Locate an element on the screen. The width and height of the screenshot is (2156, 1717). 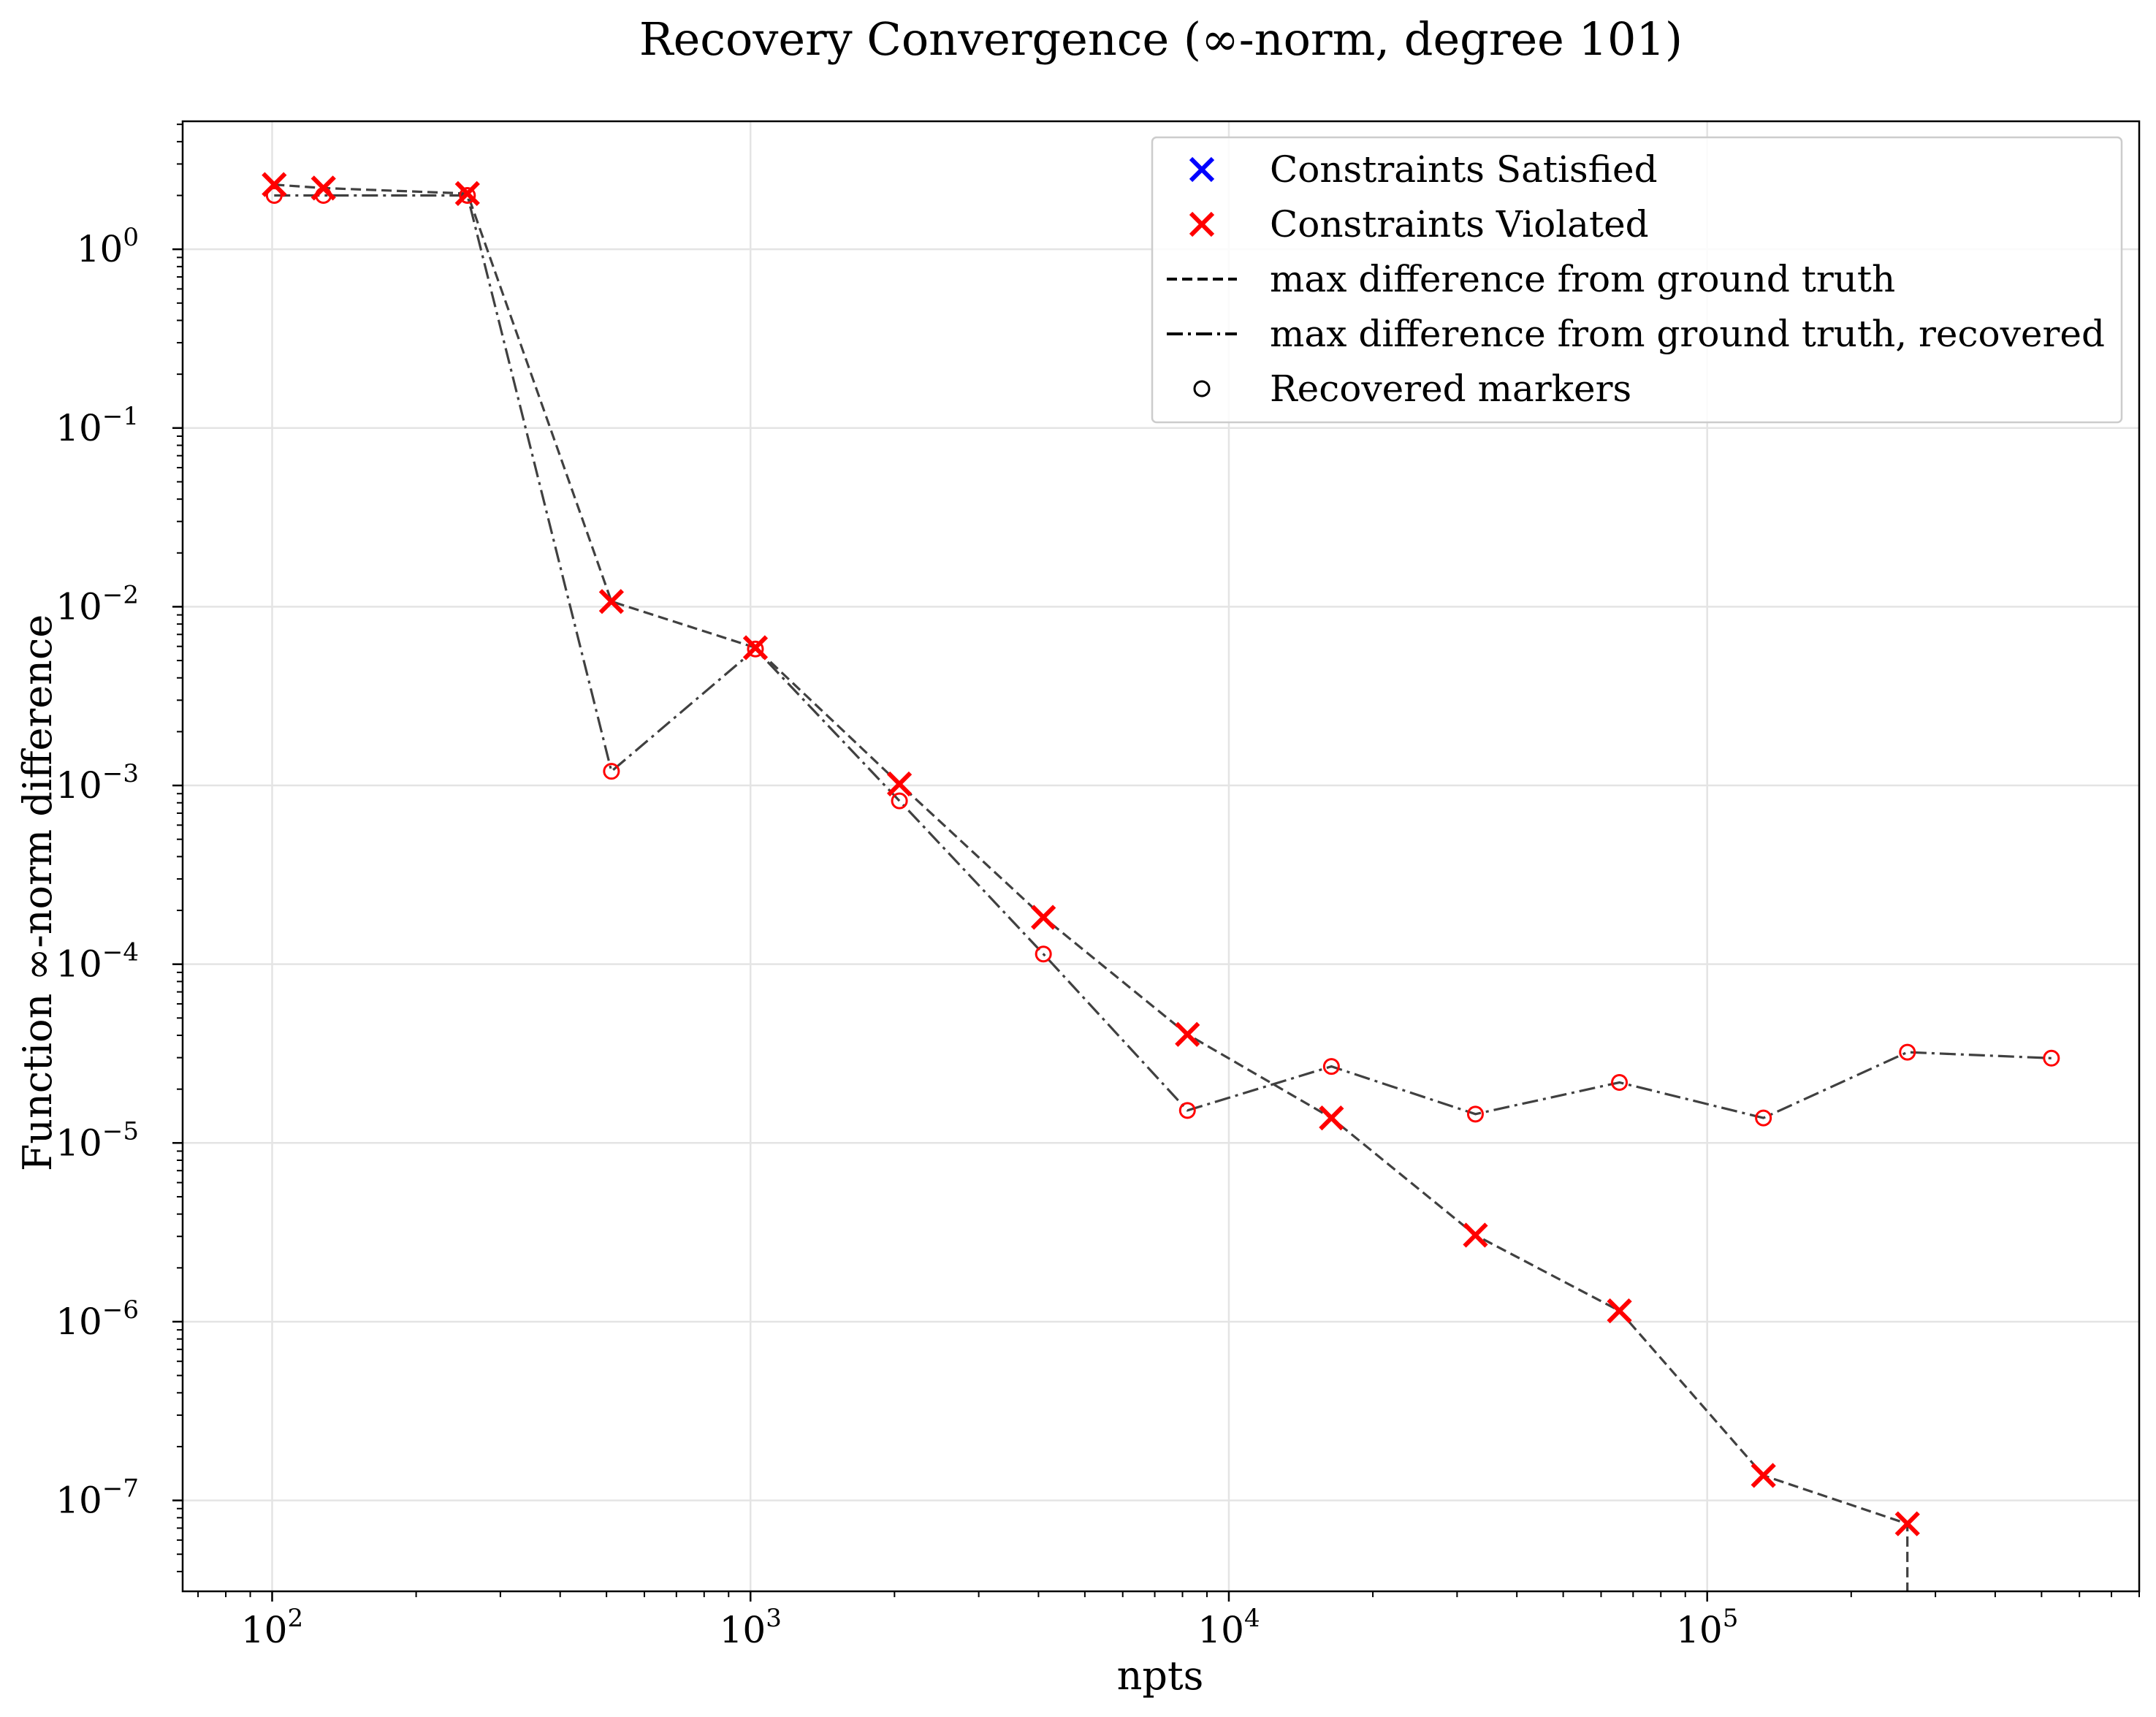
legend-box is located at coordinates (1637, 280).